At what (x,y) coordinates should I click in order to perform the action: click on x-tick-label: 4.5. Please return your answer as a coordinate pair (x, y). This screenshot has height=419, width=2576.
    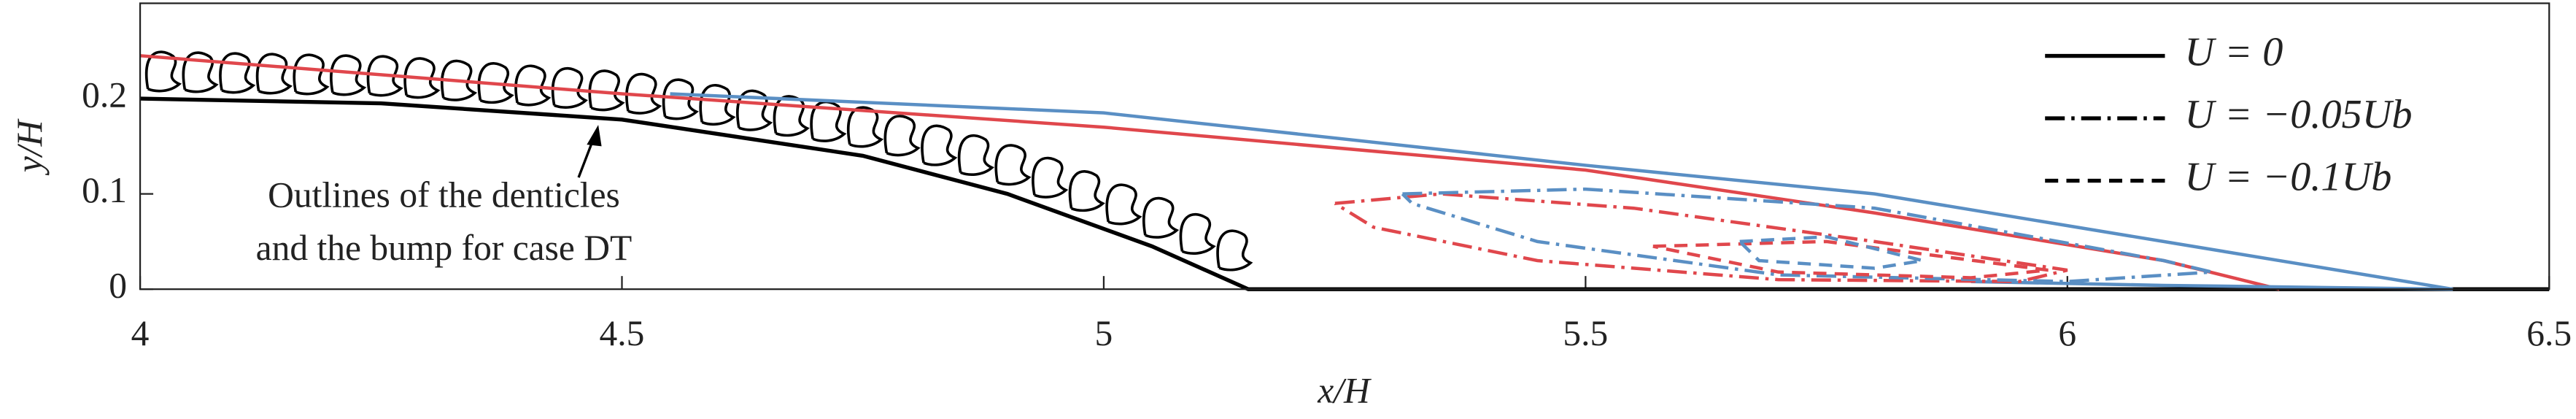
    Looking at the image, I should click on (622, 333).